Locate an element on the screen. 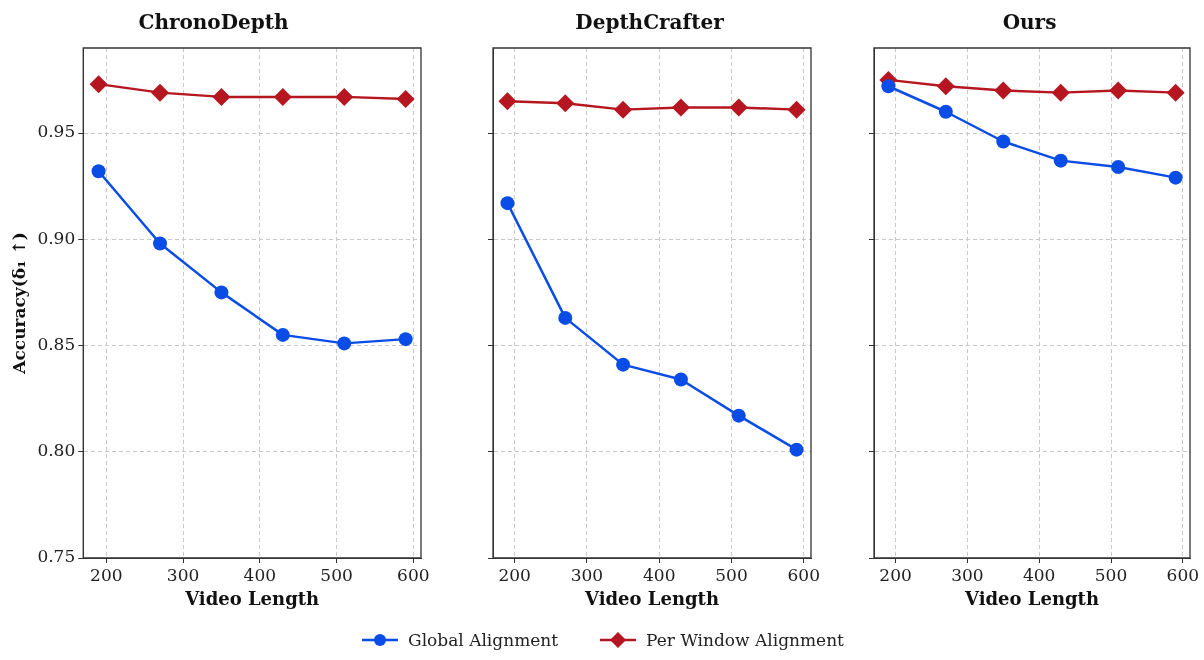 The width and height of the screenshot is (1204, 660). y-tick-label: 0.85 is located at coordinates (56, 343).